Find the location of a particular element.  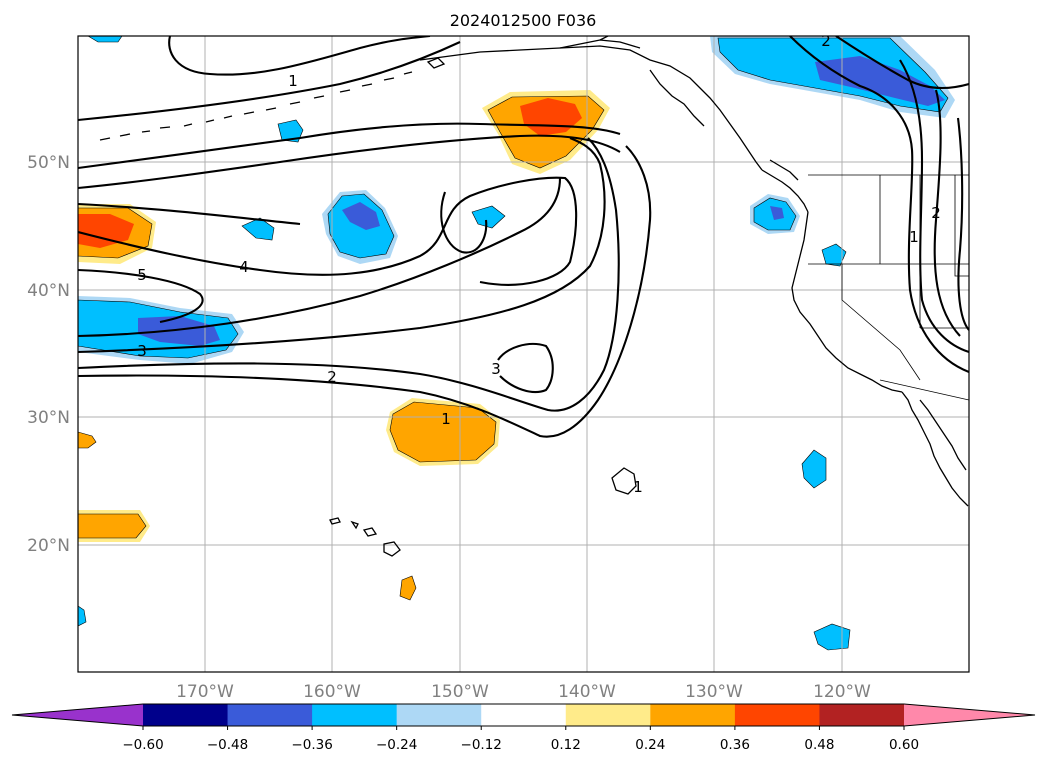

colorbar-tick-label: −0.60 is located at coordinates (142, 745).